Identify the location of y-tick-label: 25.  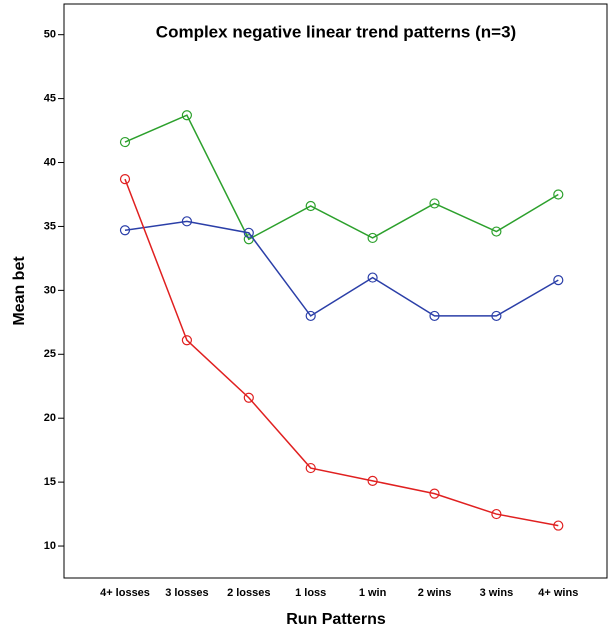
(50, 354).